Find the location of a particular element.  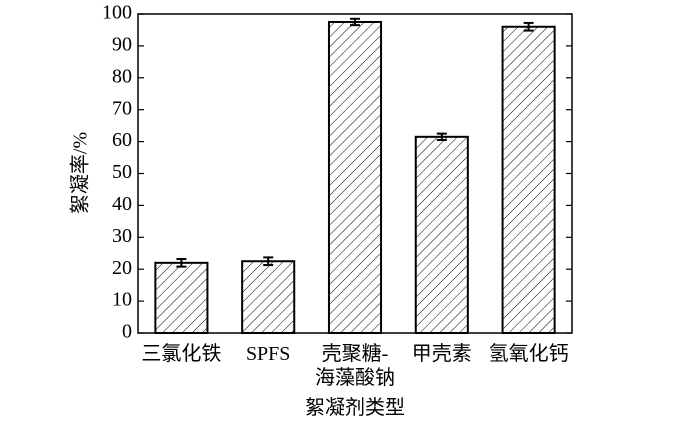

y-tick-label: 60 is located at coordinates (122, 140).